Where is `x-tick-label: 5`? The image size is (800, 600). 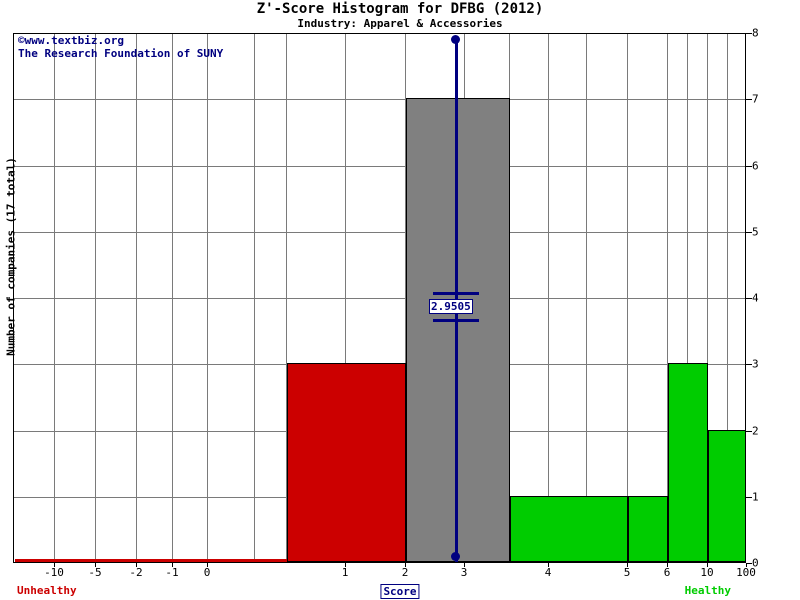 x-tick-label: 5 is located at coordinates (627, 572).